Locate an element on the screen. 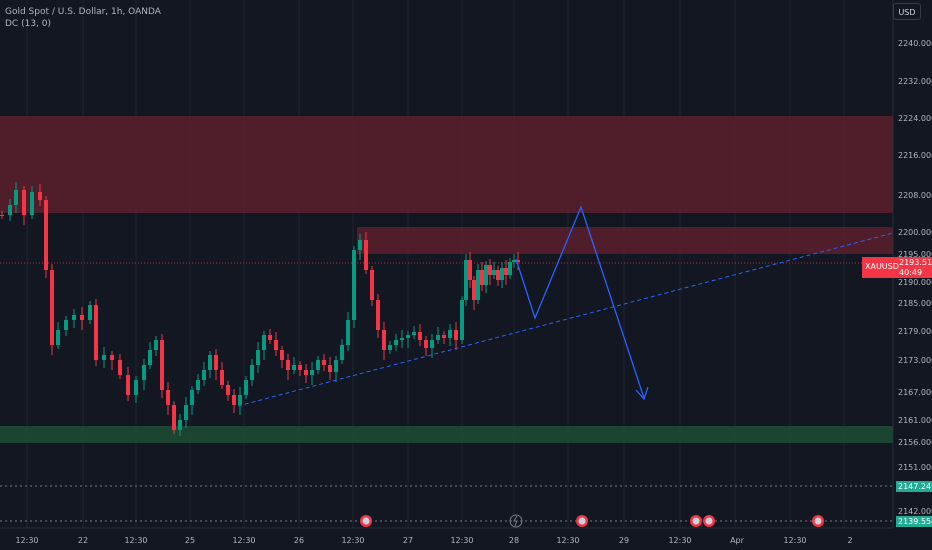 This screenshot has width=932, height=550. currency-button: USD is located at coordinates (907, 11).